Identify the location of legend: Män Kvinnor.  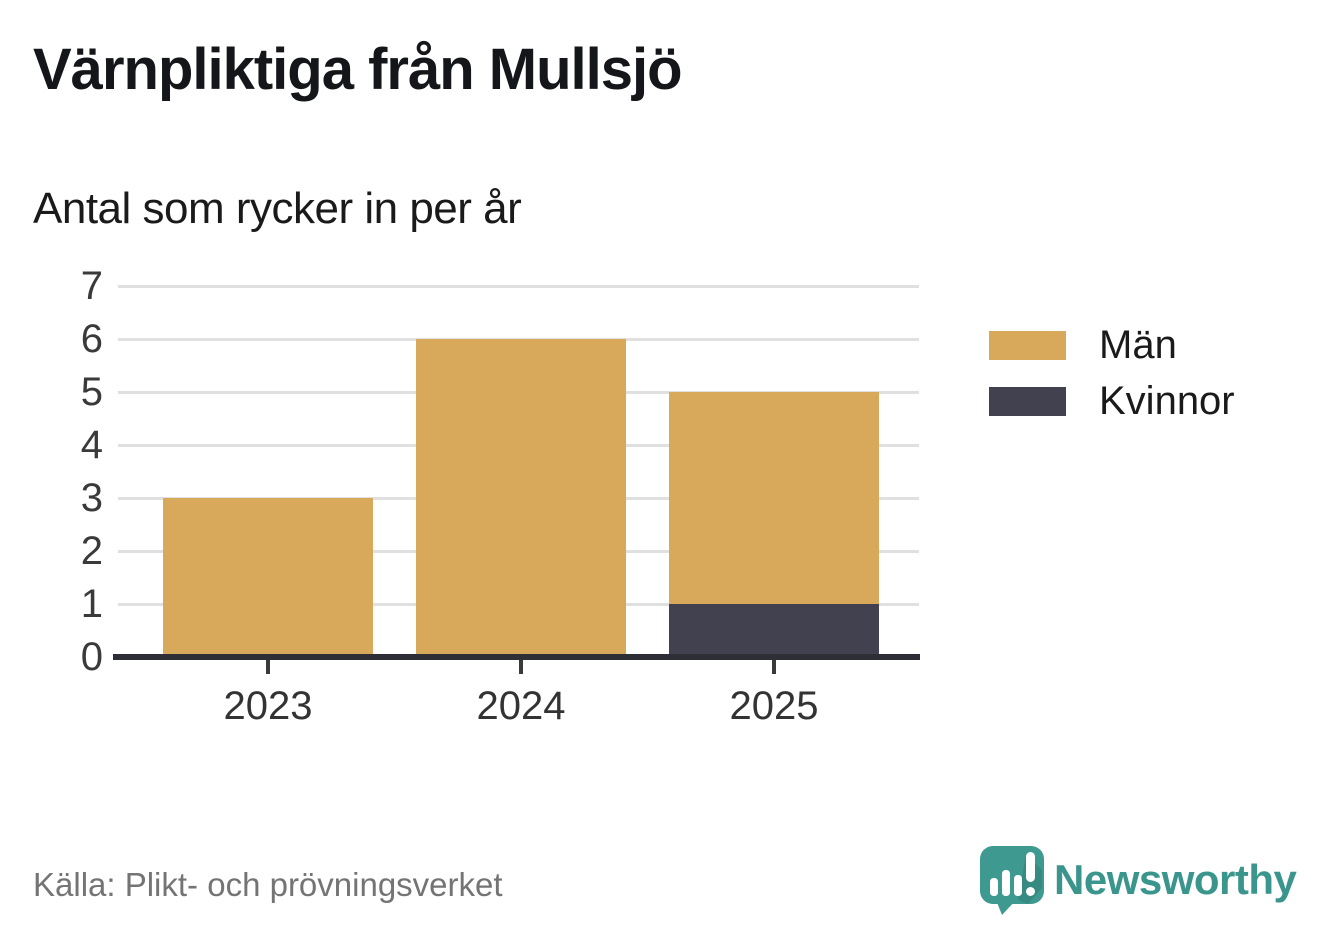
(1112, 378).